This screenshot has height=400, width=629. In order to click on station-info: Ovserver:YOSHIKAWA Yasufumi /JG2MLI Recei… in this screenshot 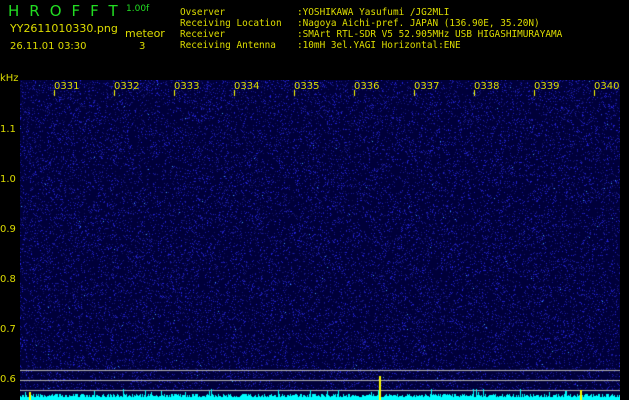, I will do `click(371, 29)`.